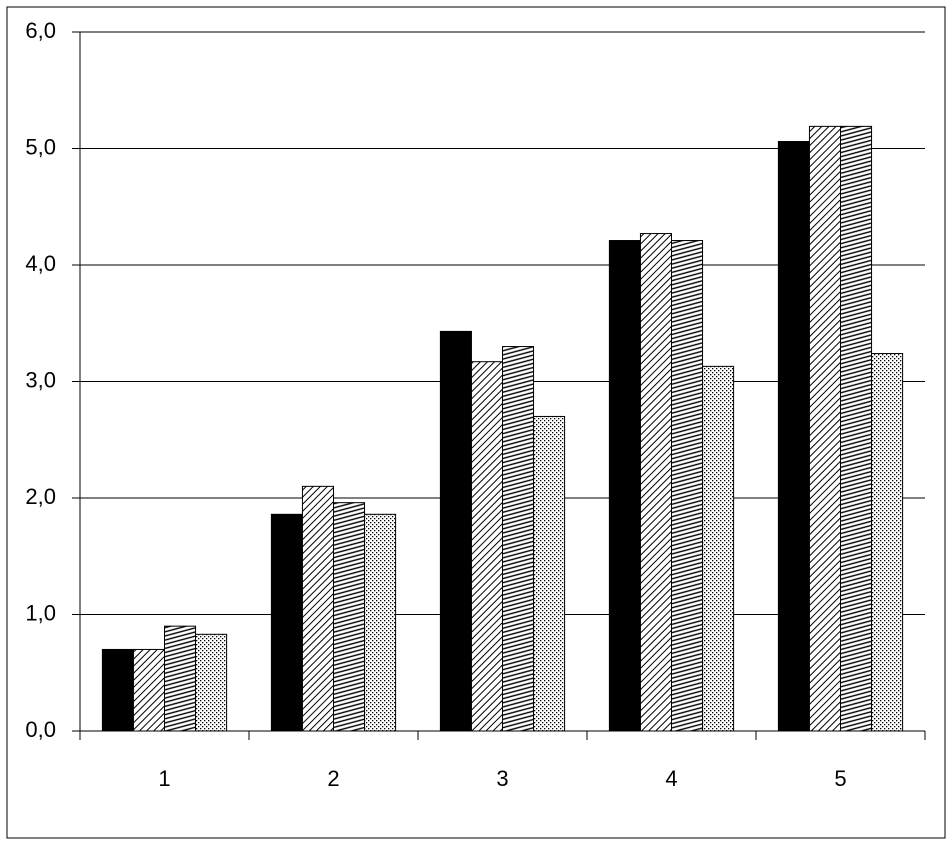  What do you see at coordinates (40, 379) in the screenshot?
I see `y-tick-label: 3,0` at bounding box center [40, 379].